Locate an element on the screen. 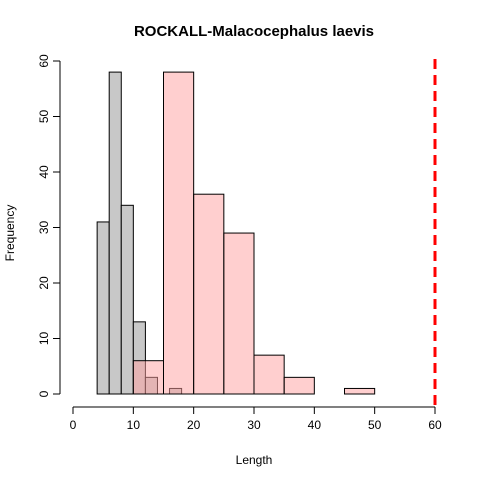  y-axis: 0 10 20 30 40 50 60 is located at coordinates (49, 225).